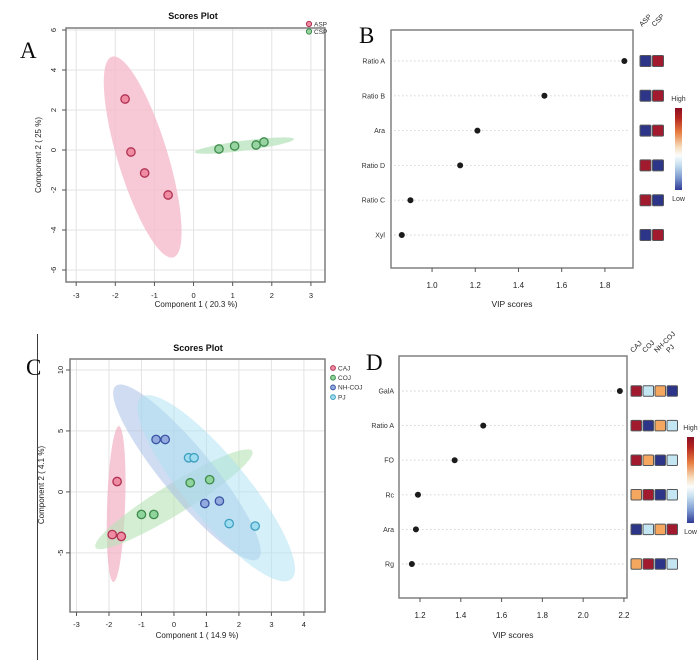 Image resolution: width=700 pixels, height=663 pixels. What do you see at coordinates (60, 370) in the screenshot?
I see `y-tick-label: 10` at bounding box center [60, 370].